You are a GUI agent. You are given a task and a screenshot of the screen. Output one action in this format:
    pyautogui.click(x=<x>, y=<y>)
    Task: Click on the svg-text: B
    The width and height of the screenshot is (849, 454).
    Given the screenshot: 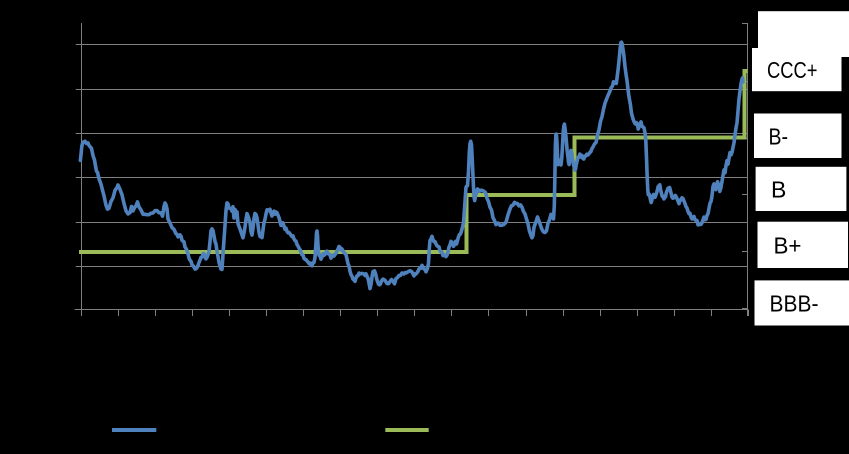 What is the action you would take?
    pyautogui.click(x=778, y=190)
    